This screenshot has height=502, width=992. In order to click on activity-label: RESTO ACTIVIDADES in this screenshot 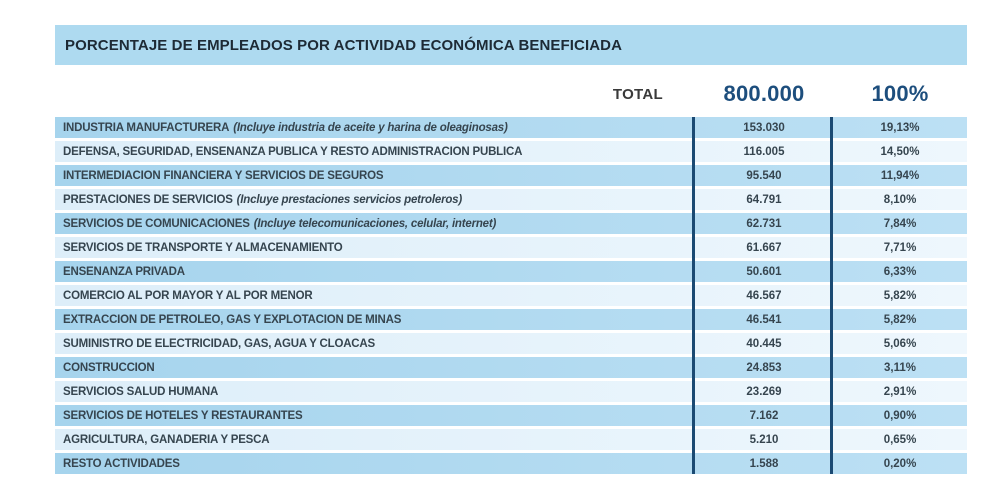, I will do `click(375, 464)`.